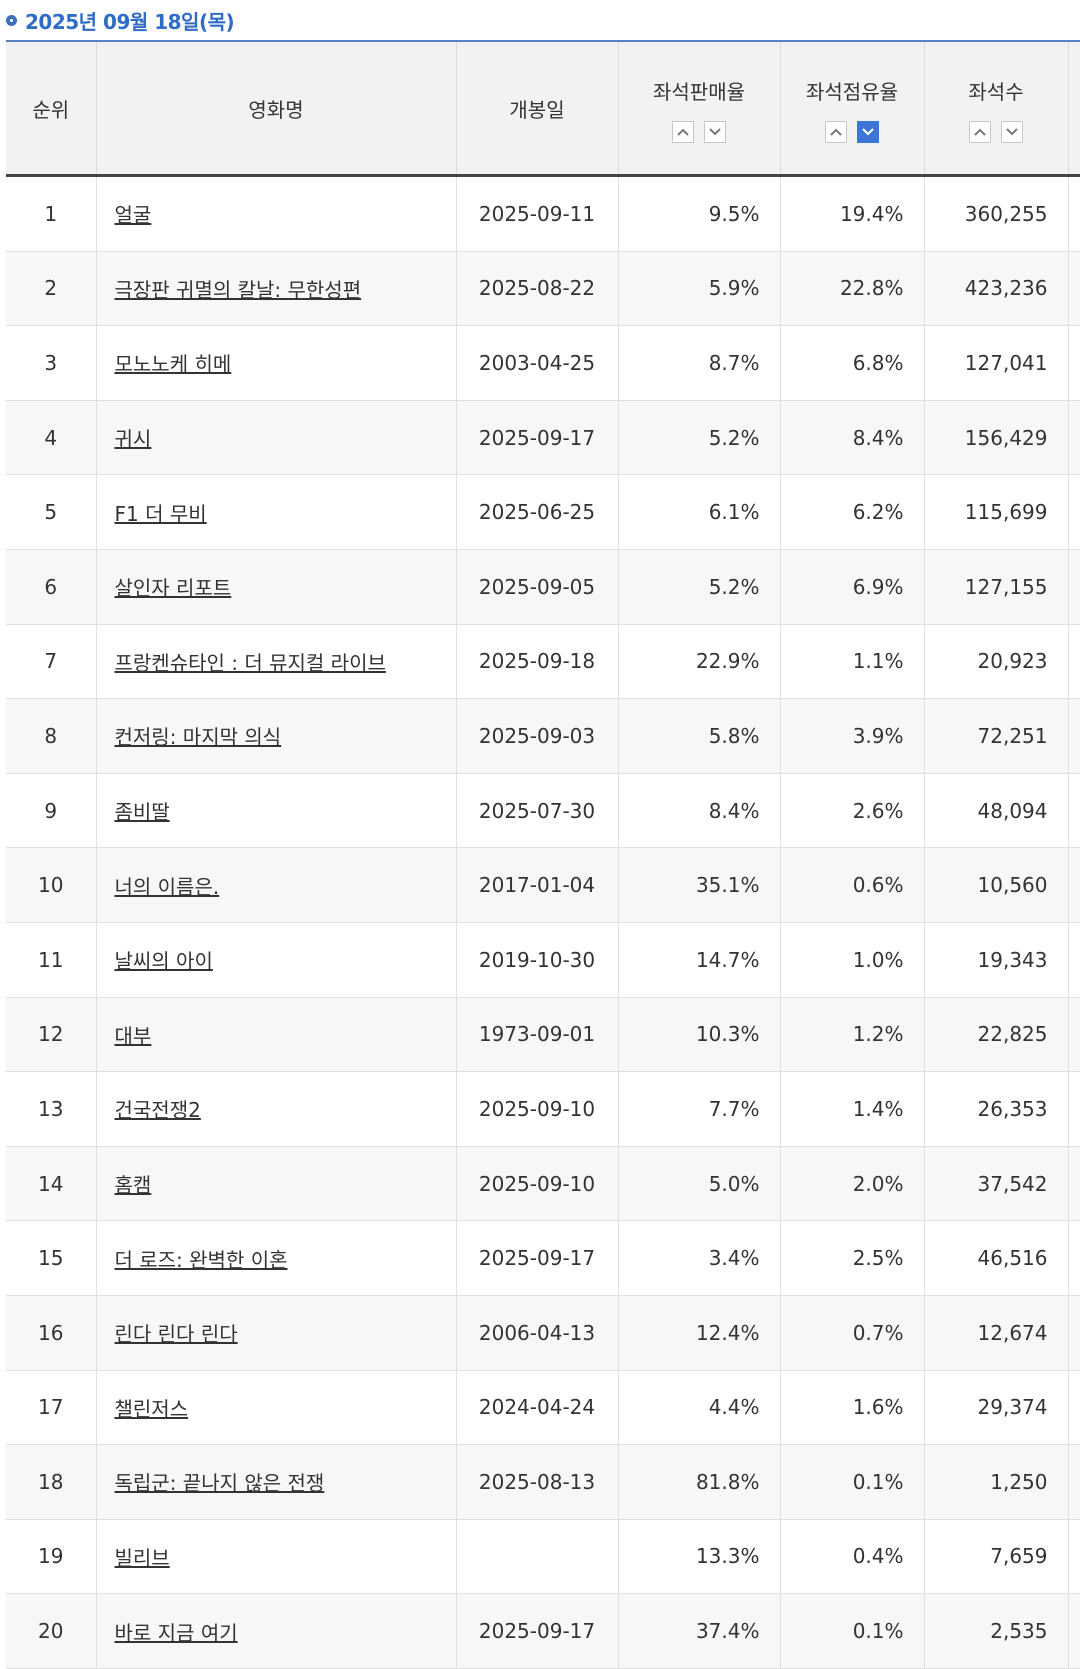  What do you see at coordinates (276, 587) in the screenshot?
I see `title-cell: 살인자 리포트` at bounding box center [276, 587].